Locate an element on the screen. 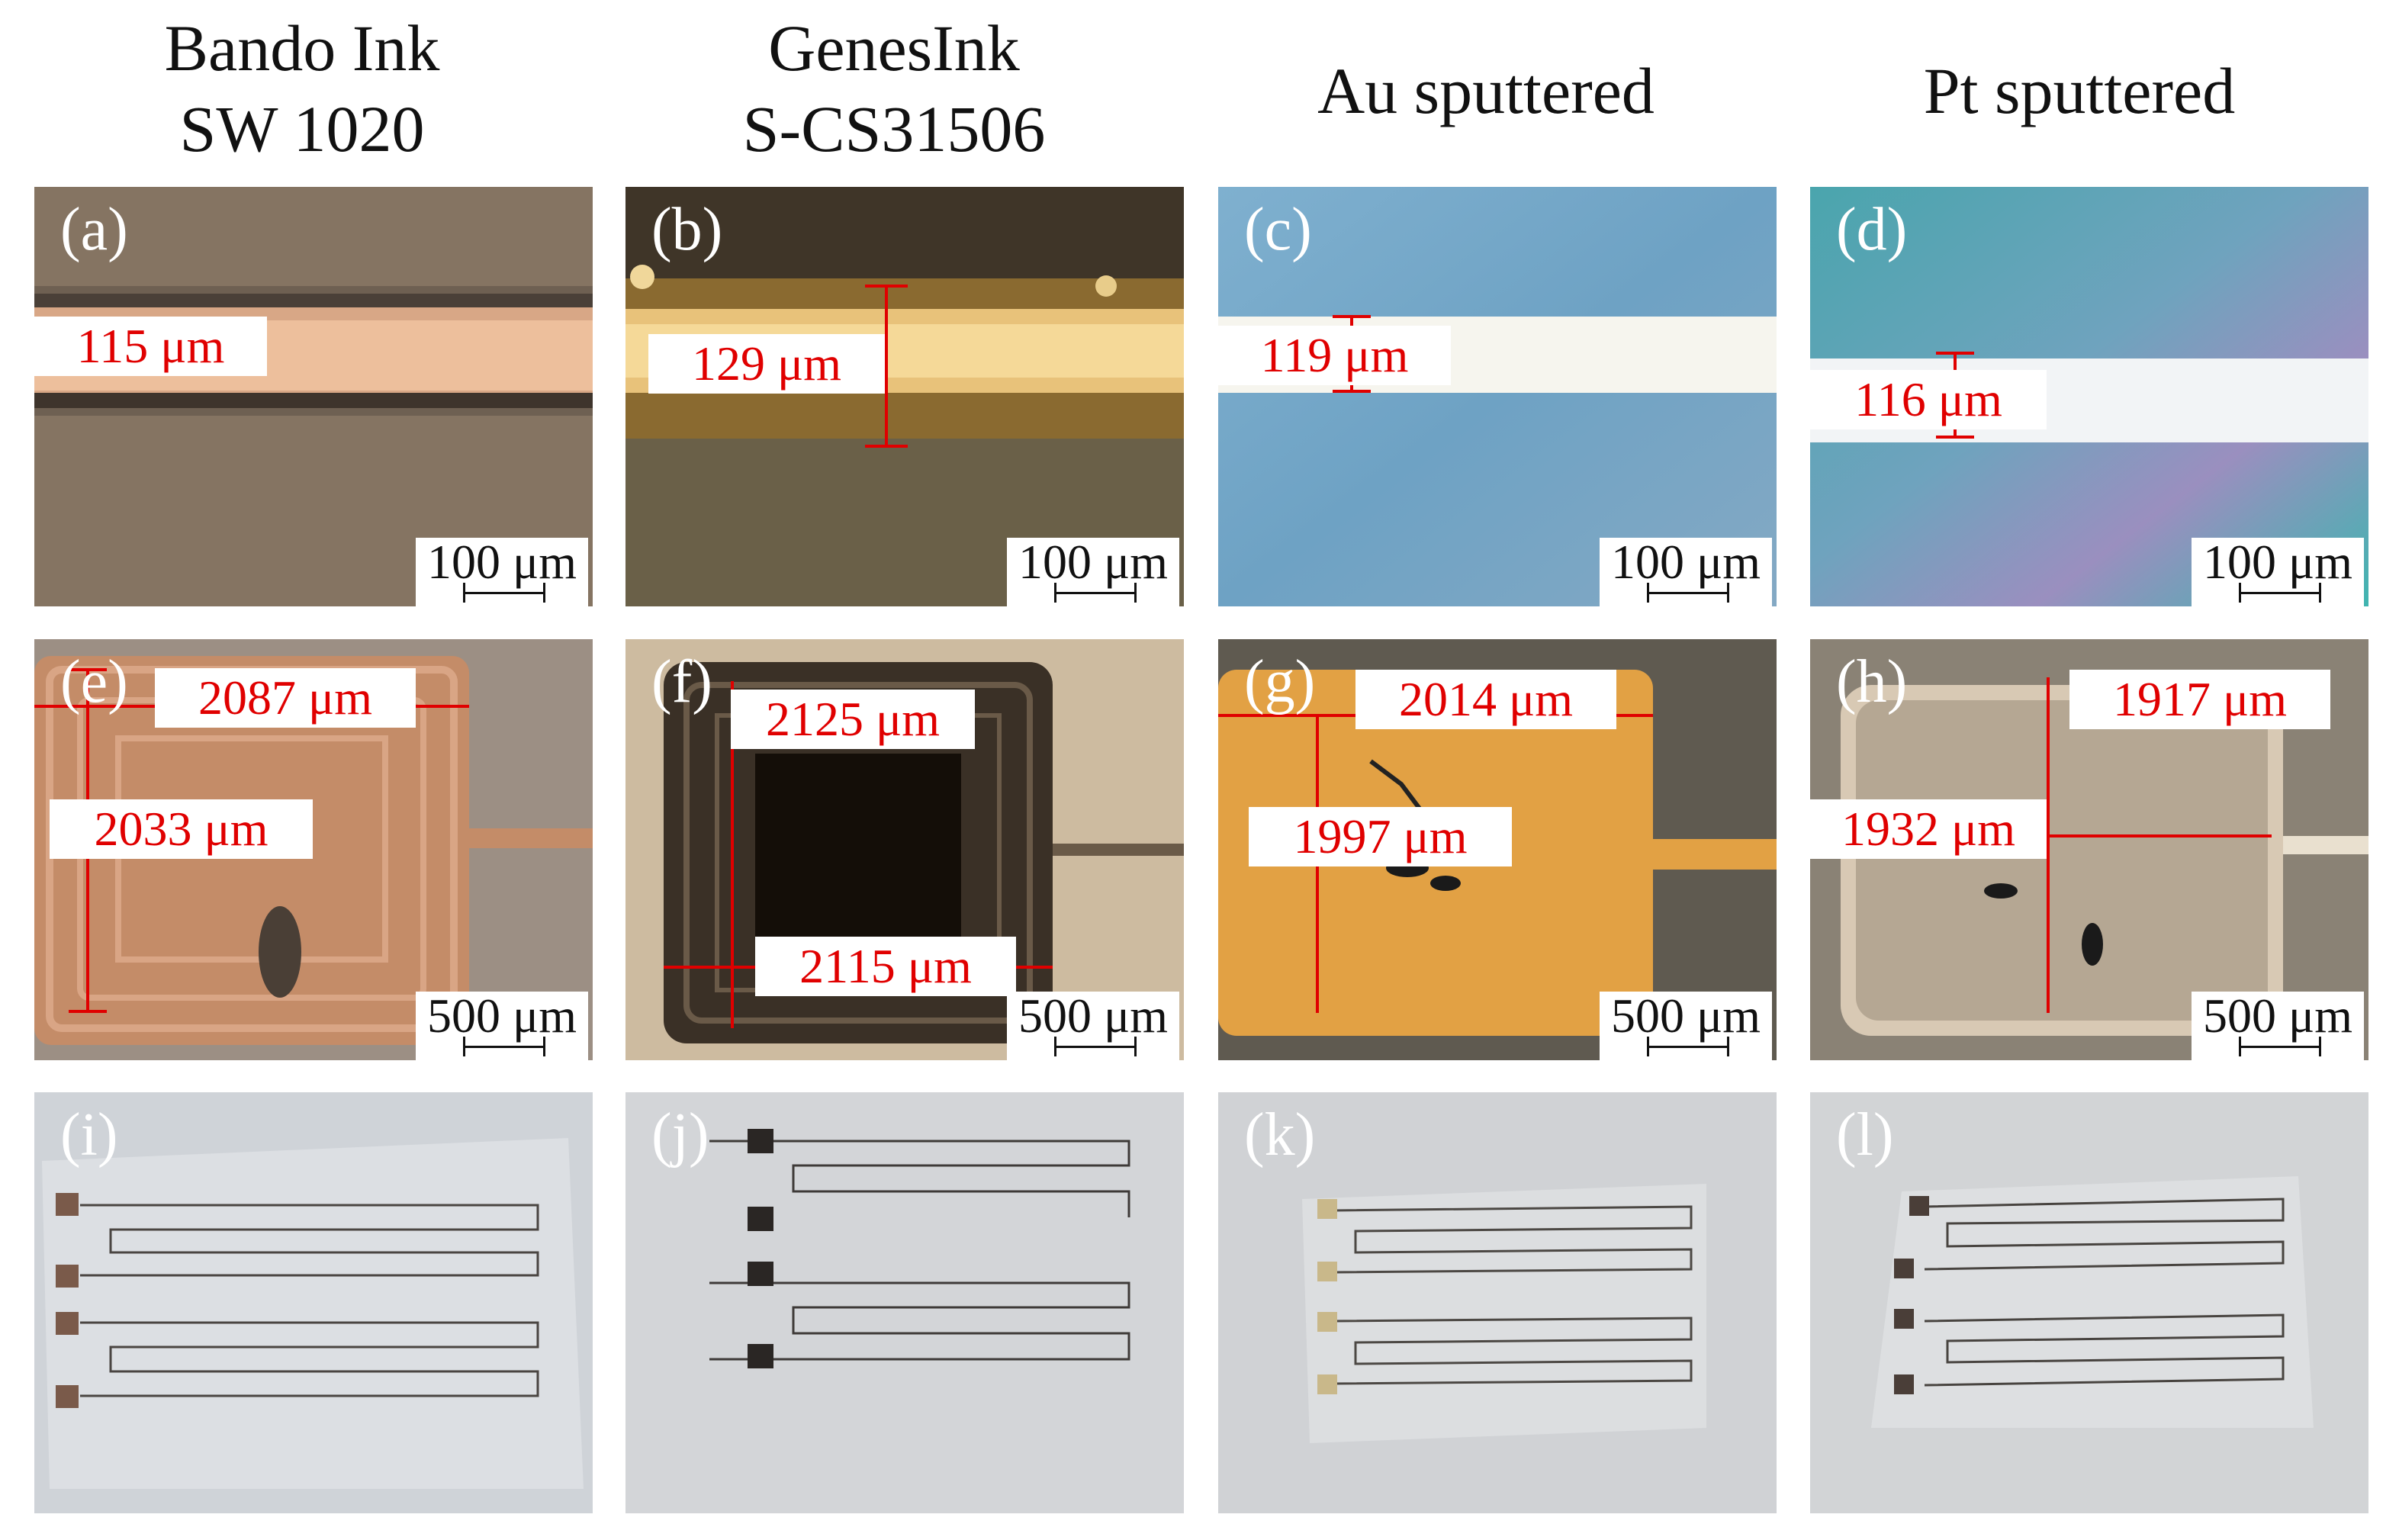 The image size is (2399, 1540). panel-label: (d) is located at coordinates (1872, 229).